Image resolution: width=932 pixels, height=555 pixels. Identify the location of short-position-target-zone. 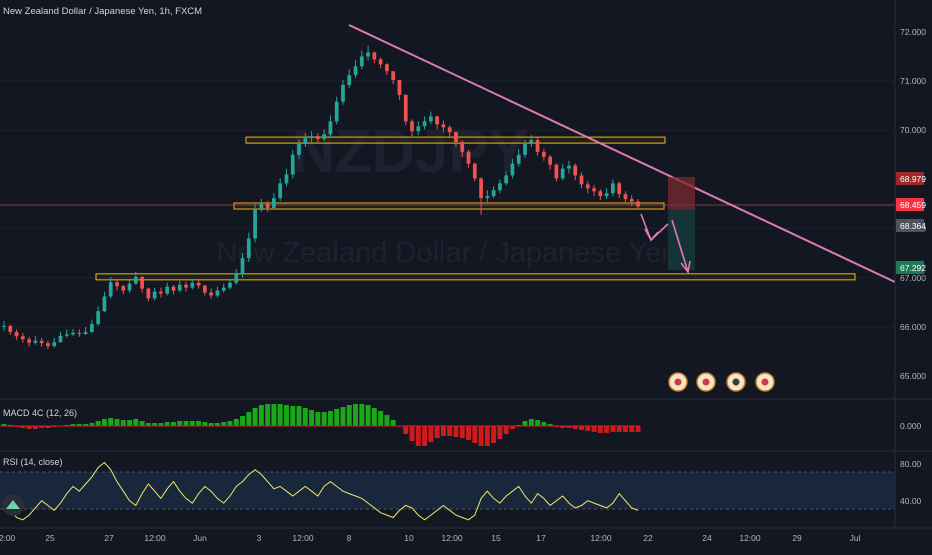
(681, 240).